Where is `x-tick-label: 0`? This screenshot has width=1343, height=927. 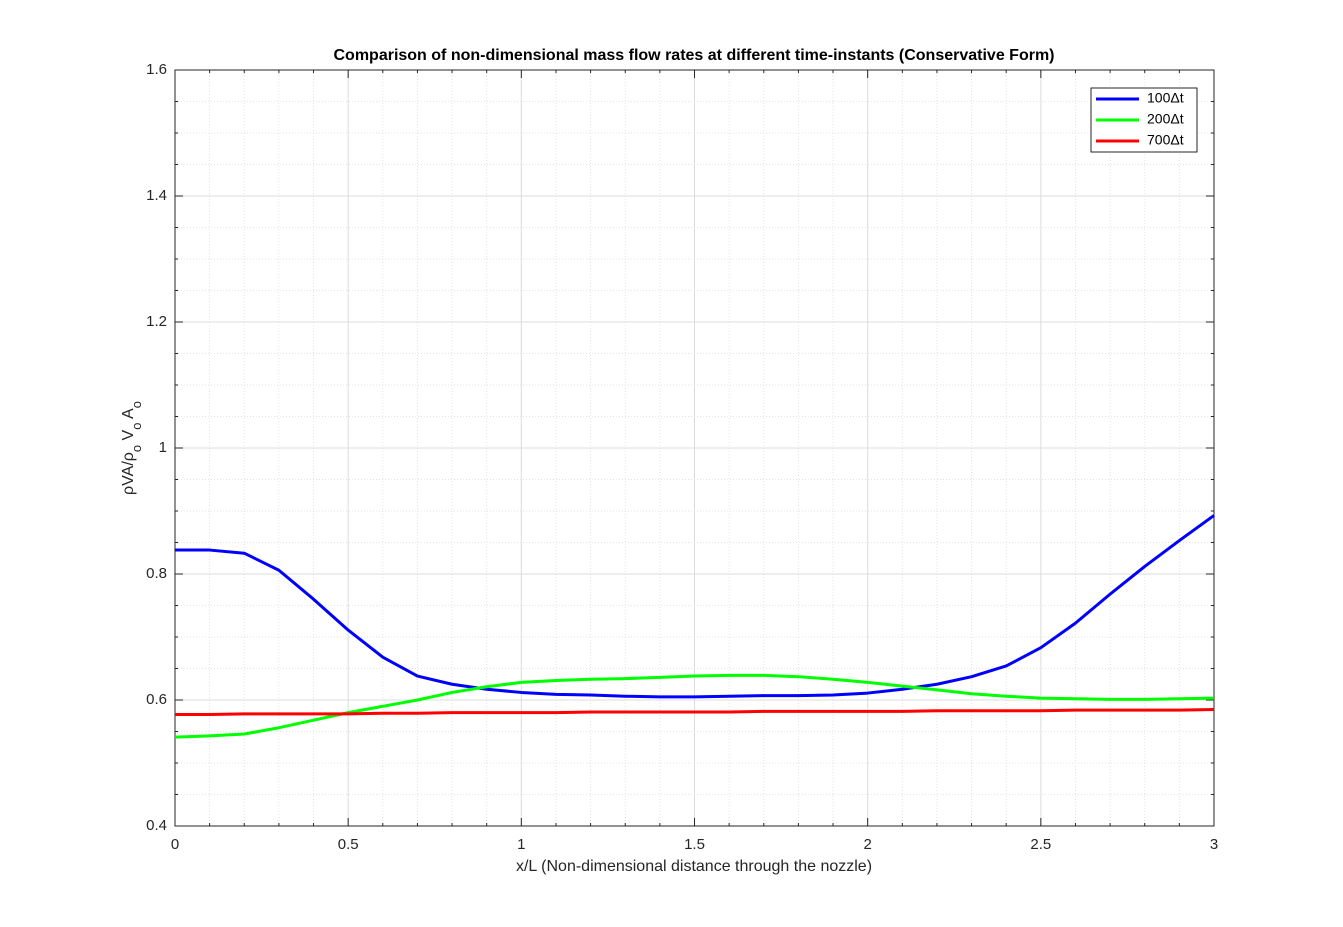 x-tick-label: 0 is located at coordinates (175, 844).